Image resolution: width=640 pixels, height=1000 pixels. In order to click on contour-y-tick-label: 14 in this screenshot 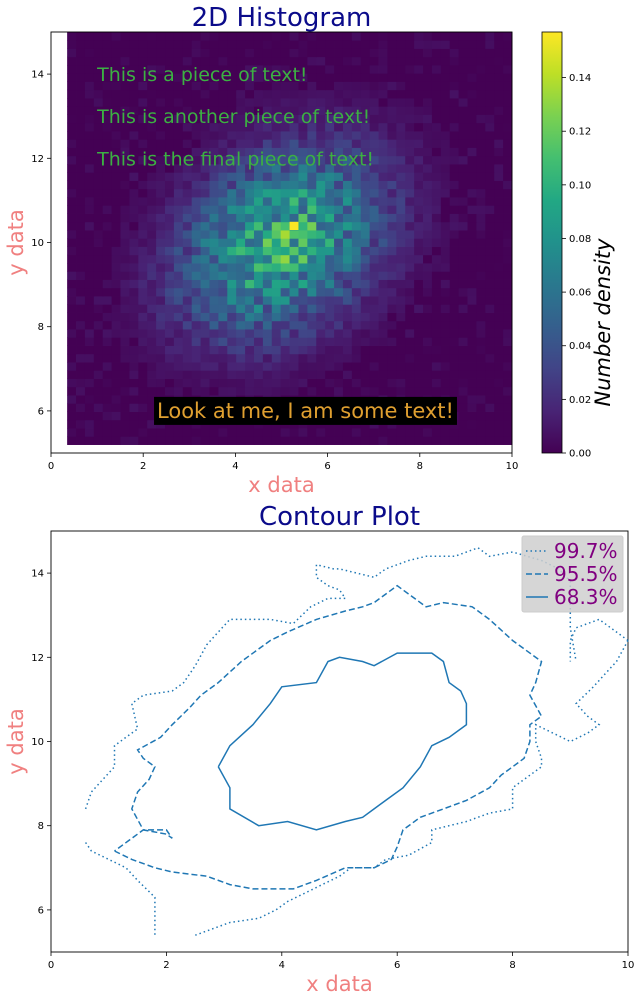, I will do `click(37, 574)`.